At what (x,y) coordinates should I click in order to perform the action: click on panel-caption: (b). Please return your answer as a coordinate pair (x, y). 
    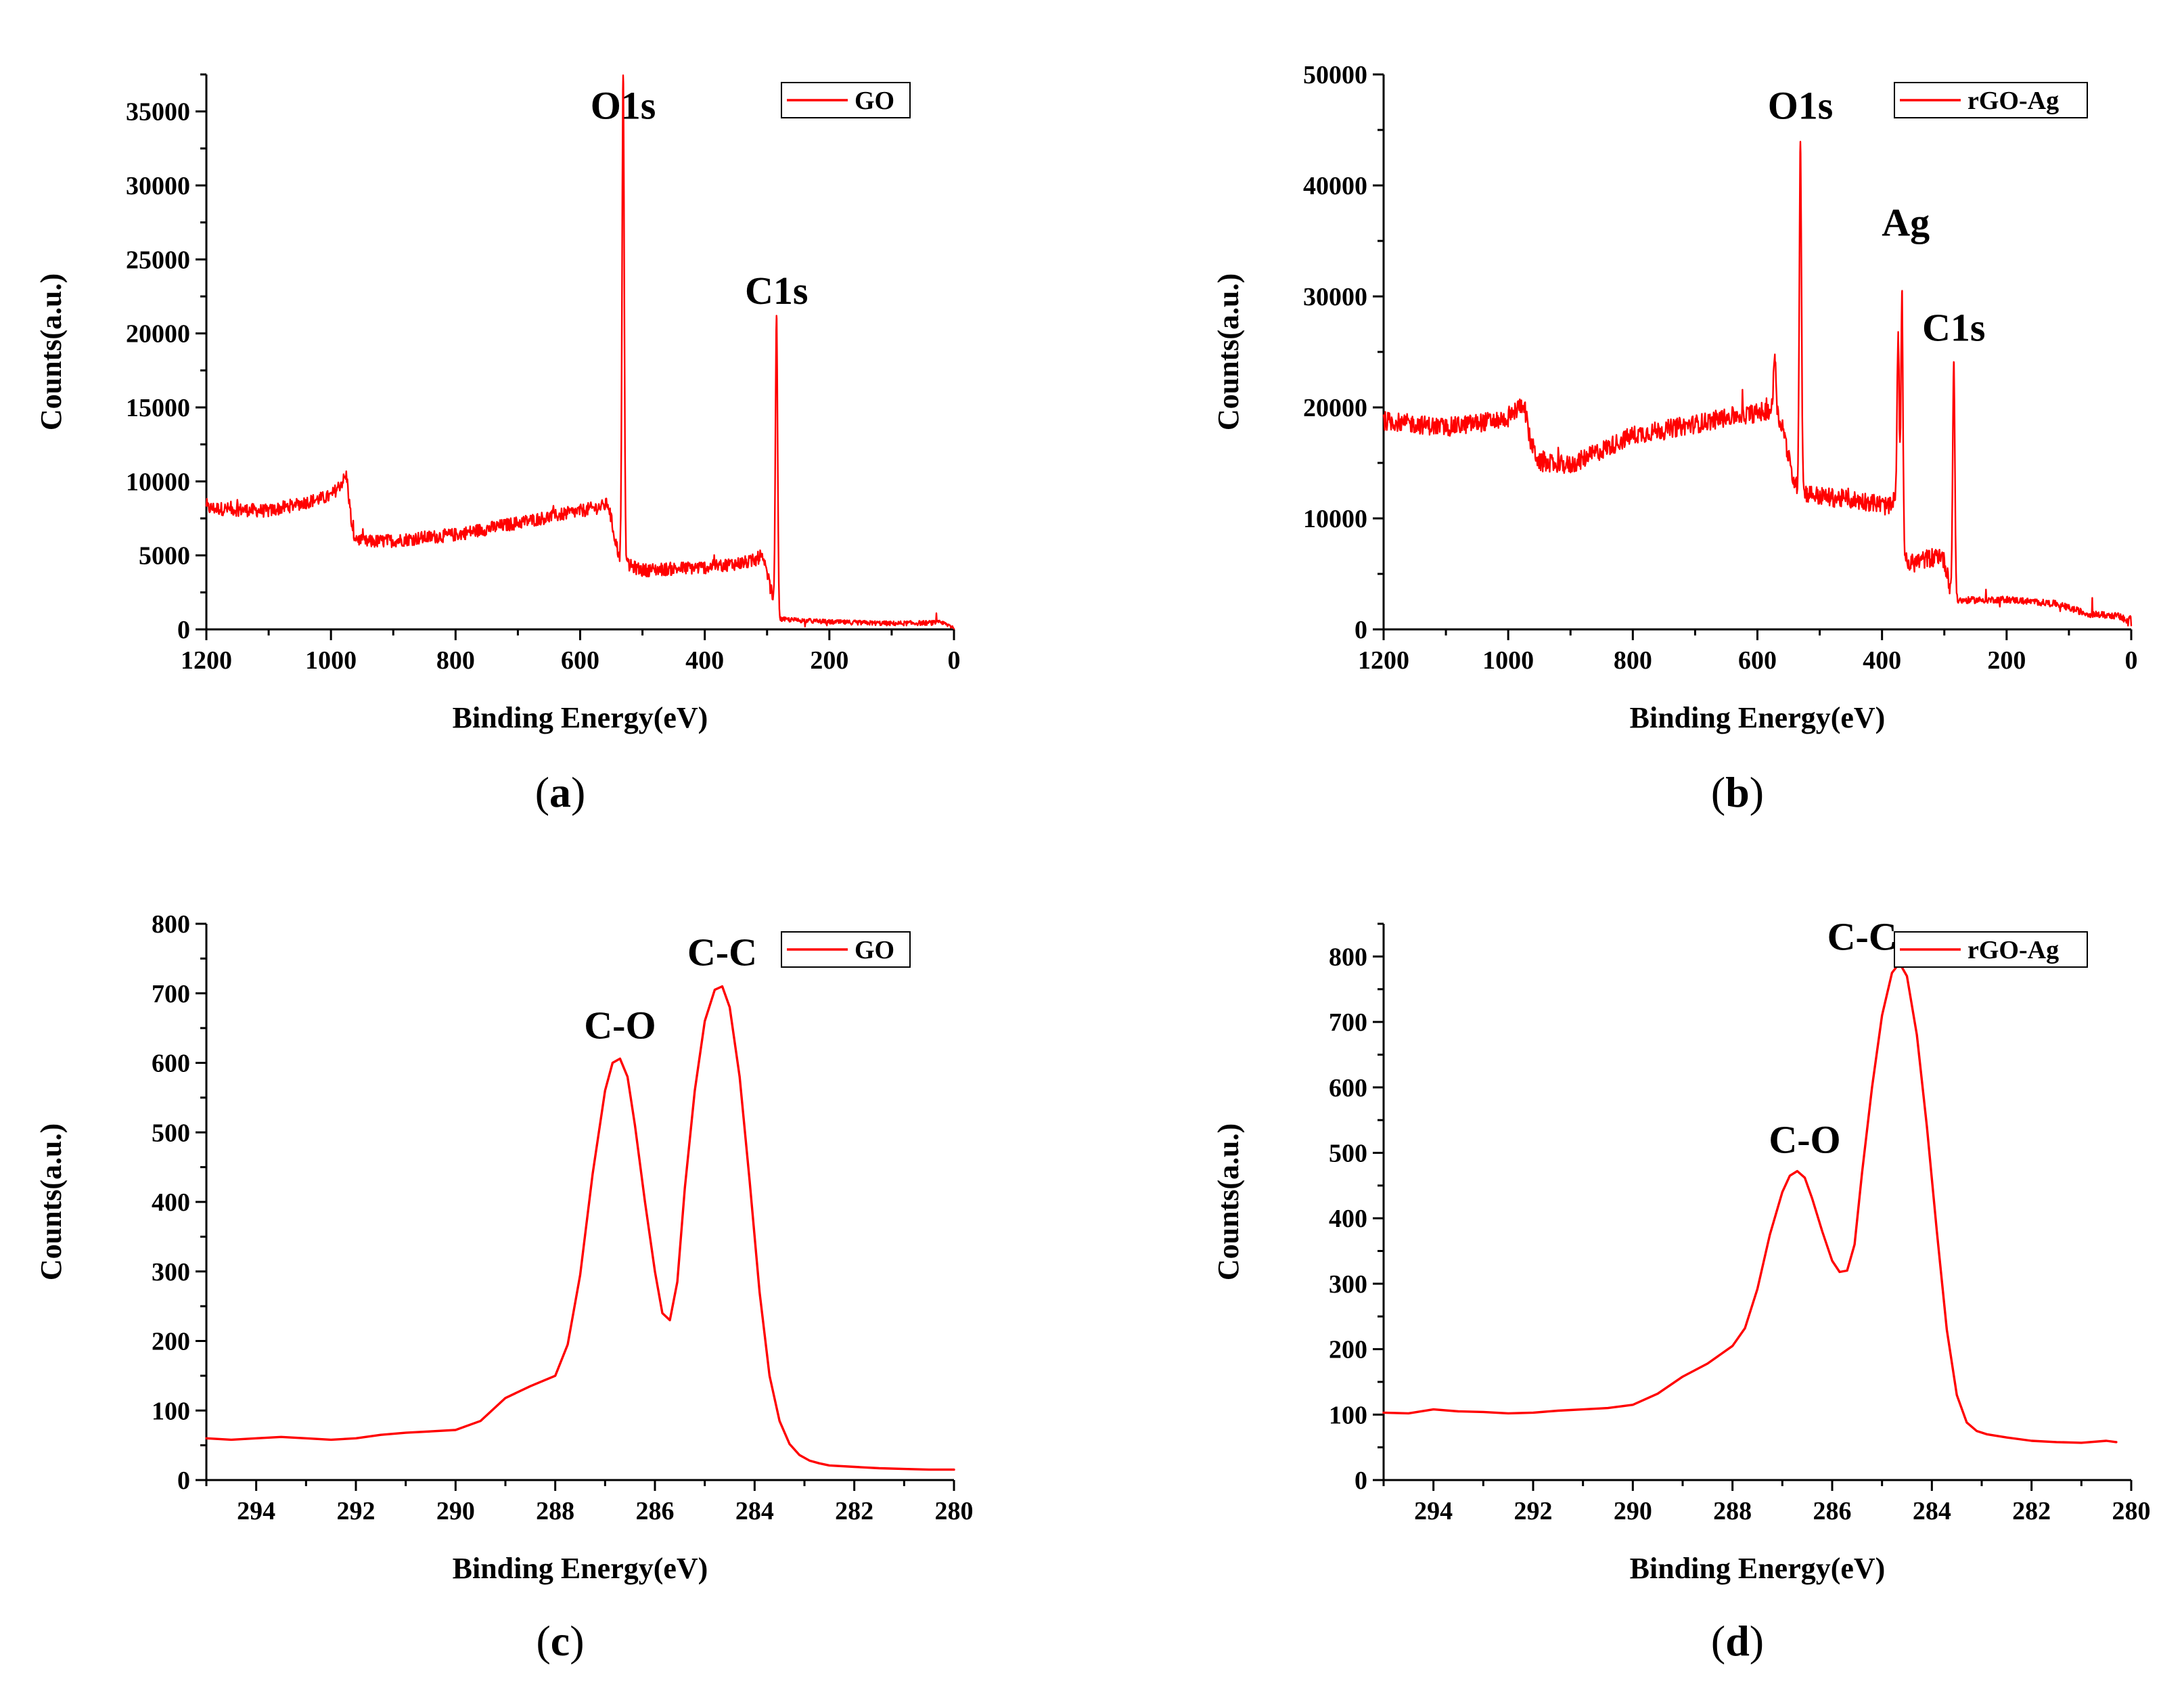
    Looking at the image, I should click on (1737, 792).